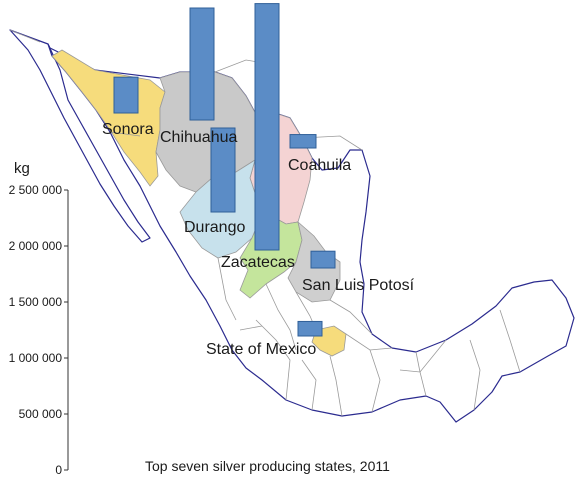 The width and height of the screenshot is (580, 482). I want to click on bar-zacatecas, so click(267, 127).